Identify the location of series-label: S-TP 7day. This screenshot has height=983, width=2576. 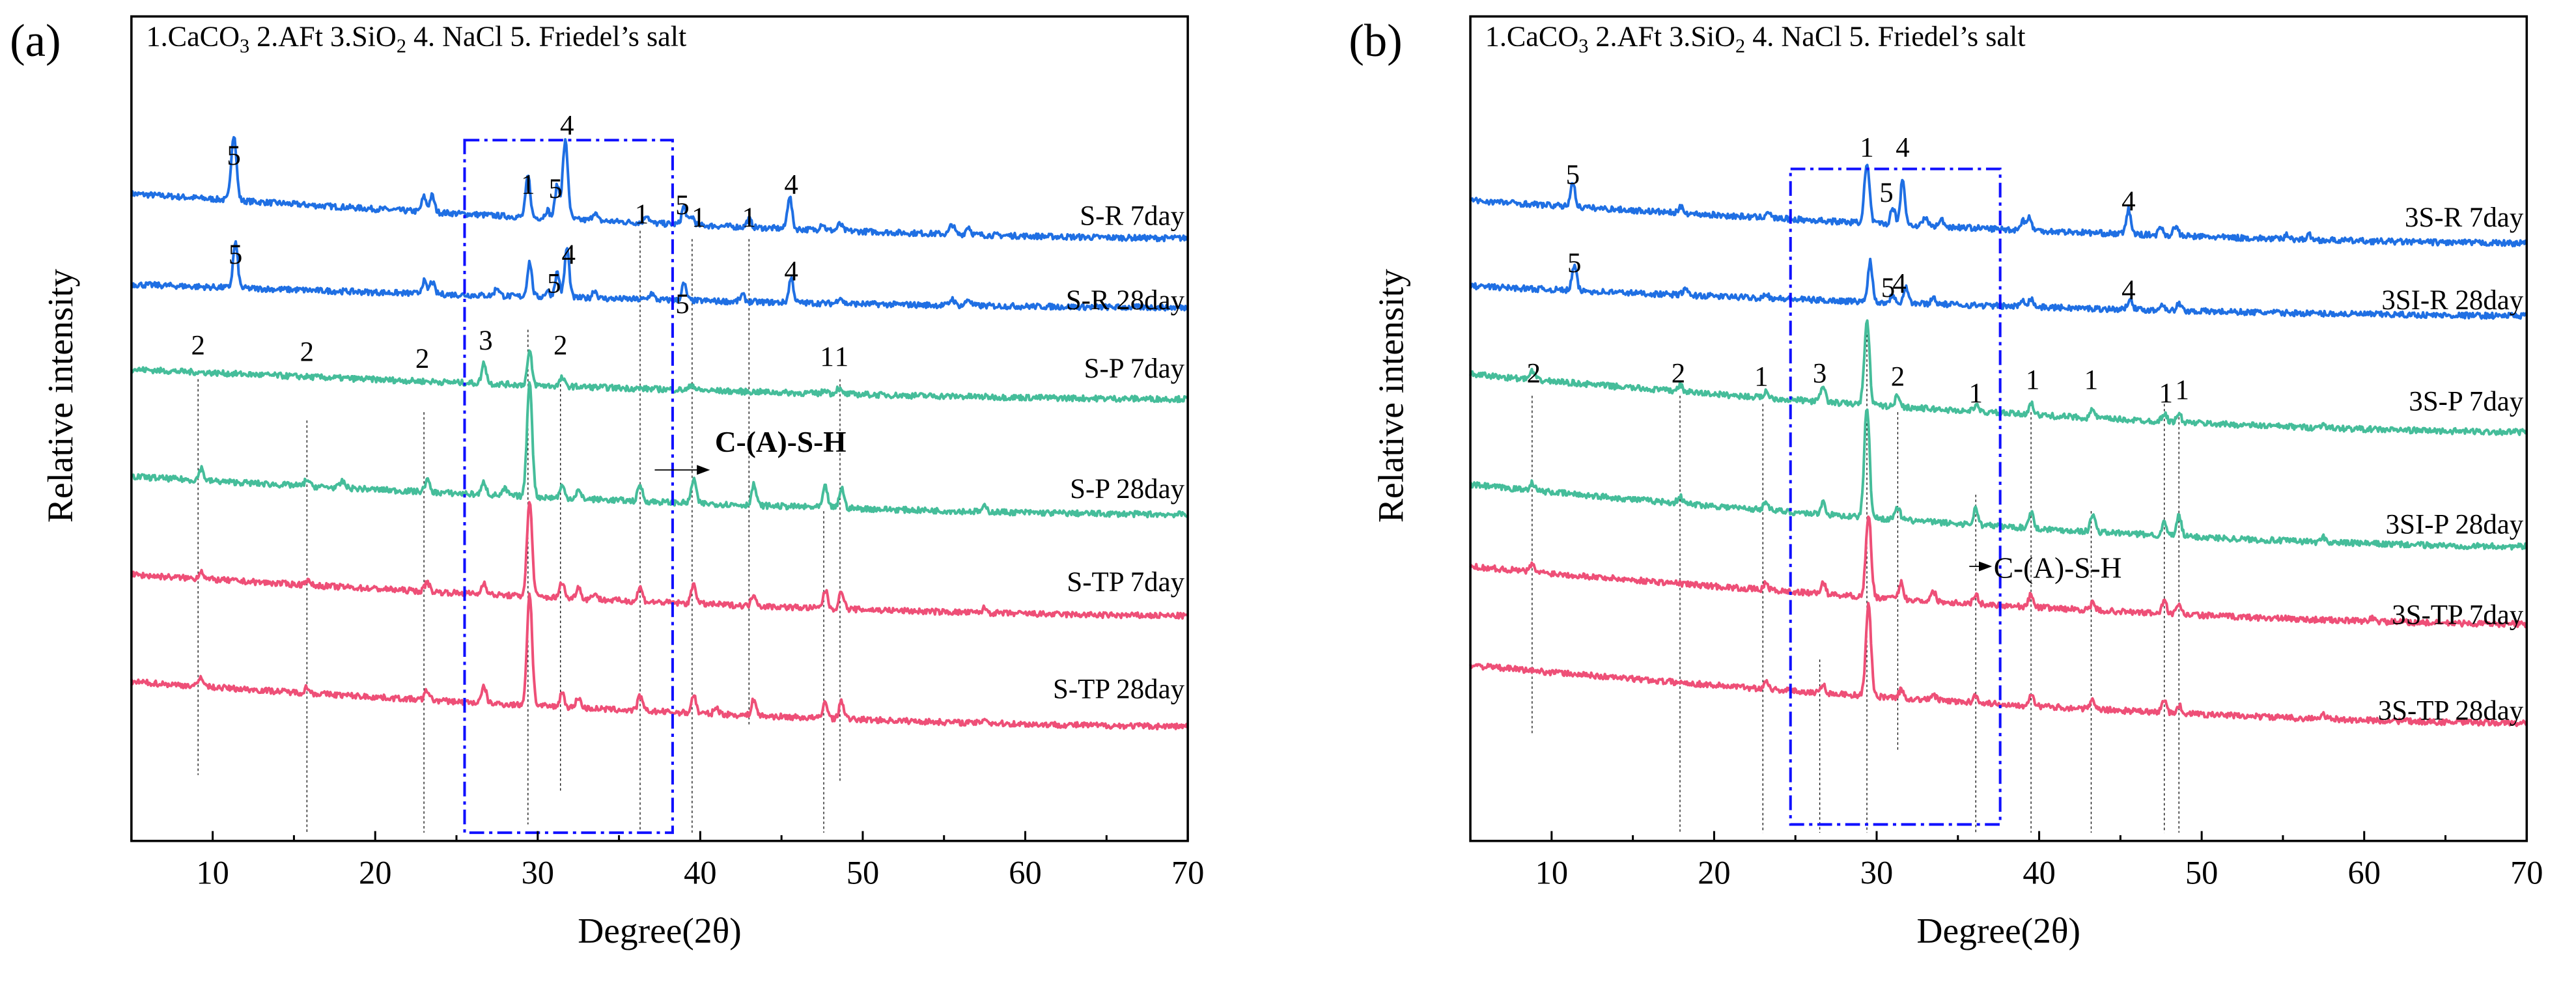
(1126, 582).